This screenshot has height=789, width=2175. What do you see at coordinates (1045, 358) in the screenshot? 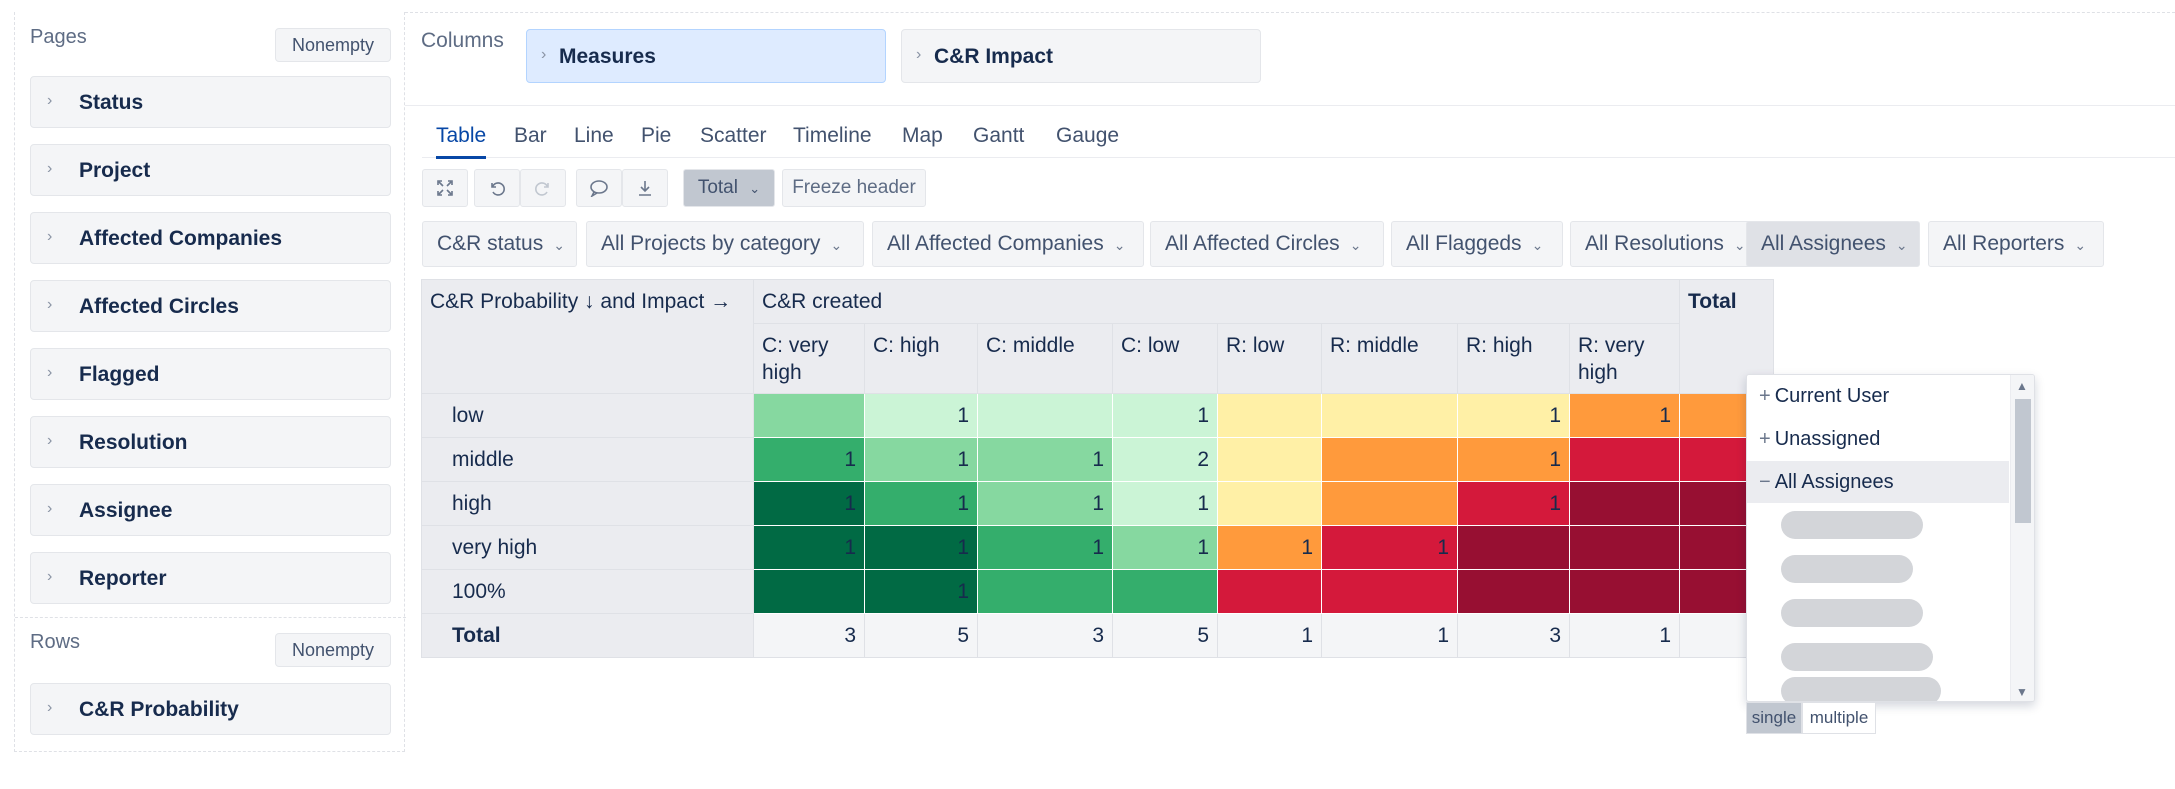
I see `column-header-c-middle: C: middle` at bounding box center [1045, 358].